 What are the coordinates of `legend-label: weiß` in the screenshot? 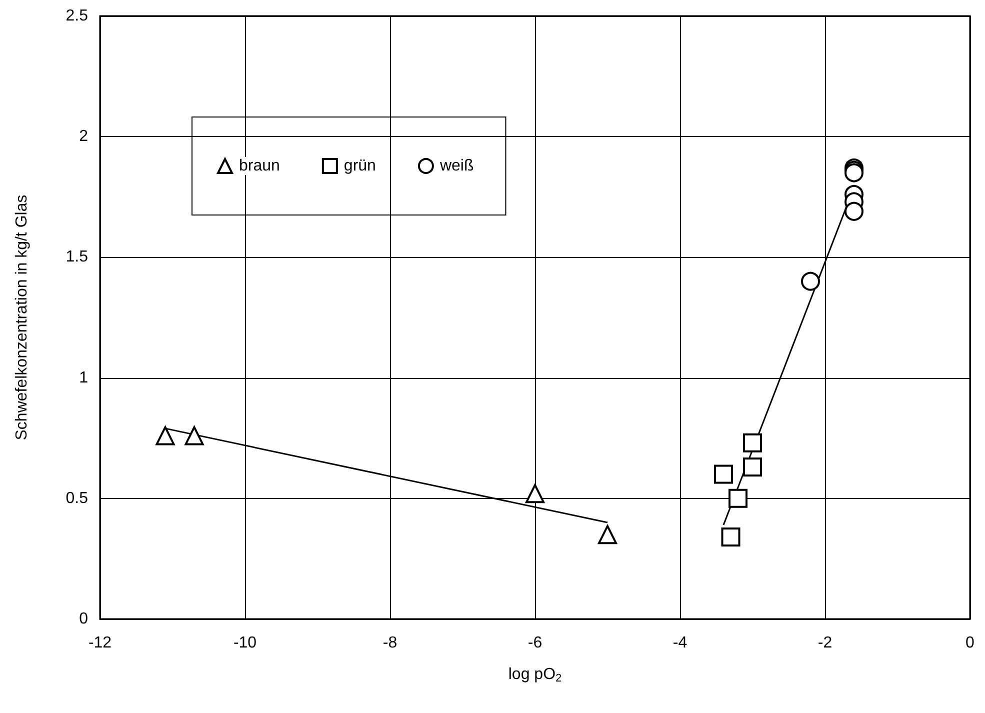 It's located at (456, 166).